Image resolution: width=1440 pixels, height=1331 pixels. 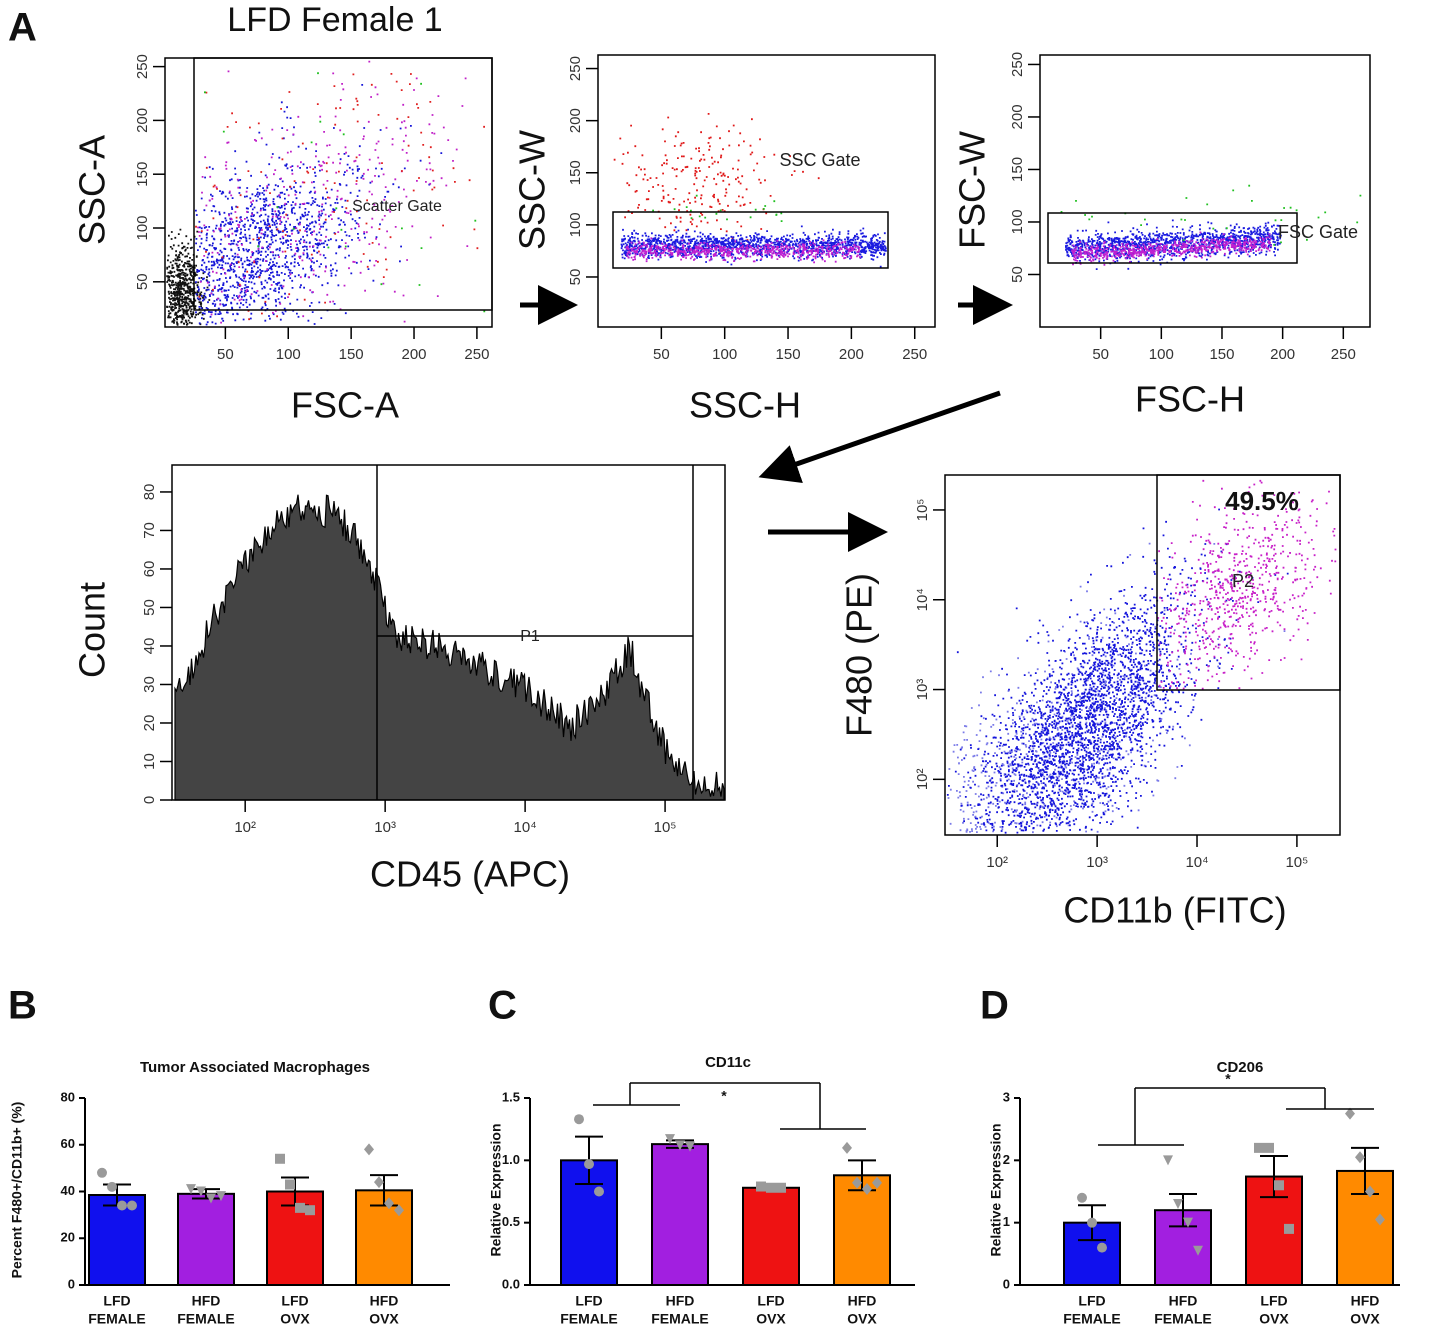 What do you see at coordinates (343, 184) in the screenshot?
I see `gate` at bounding box center [343, 184].